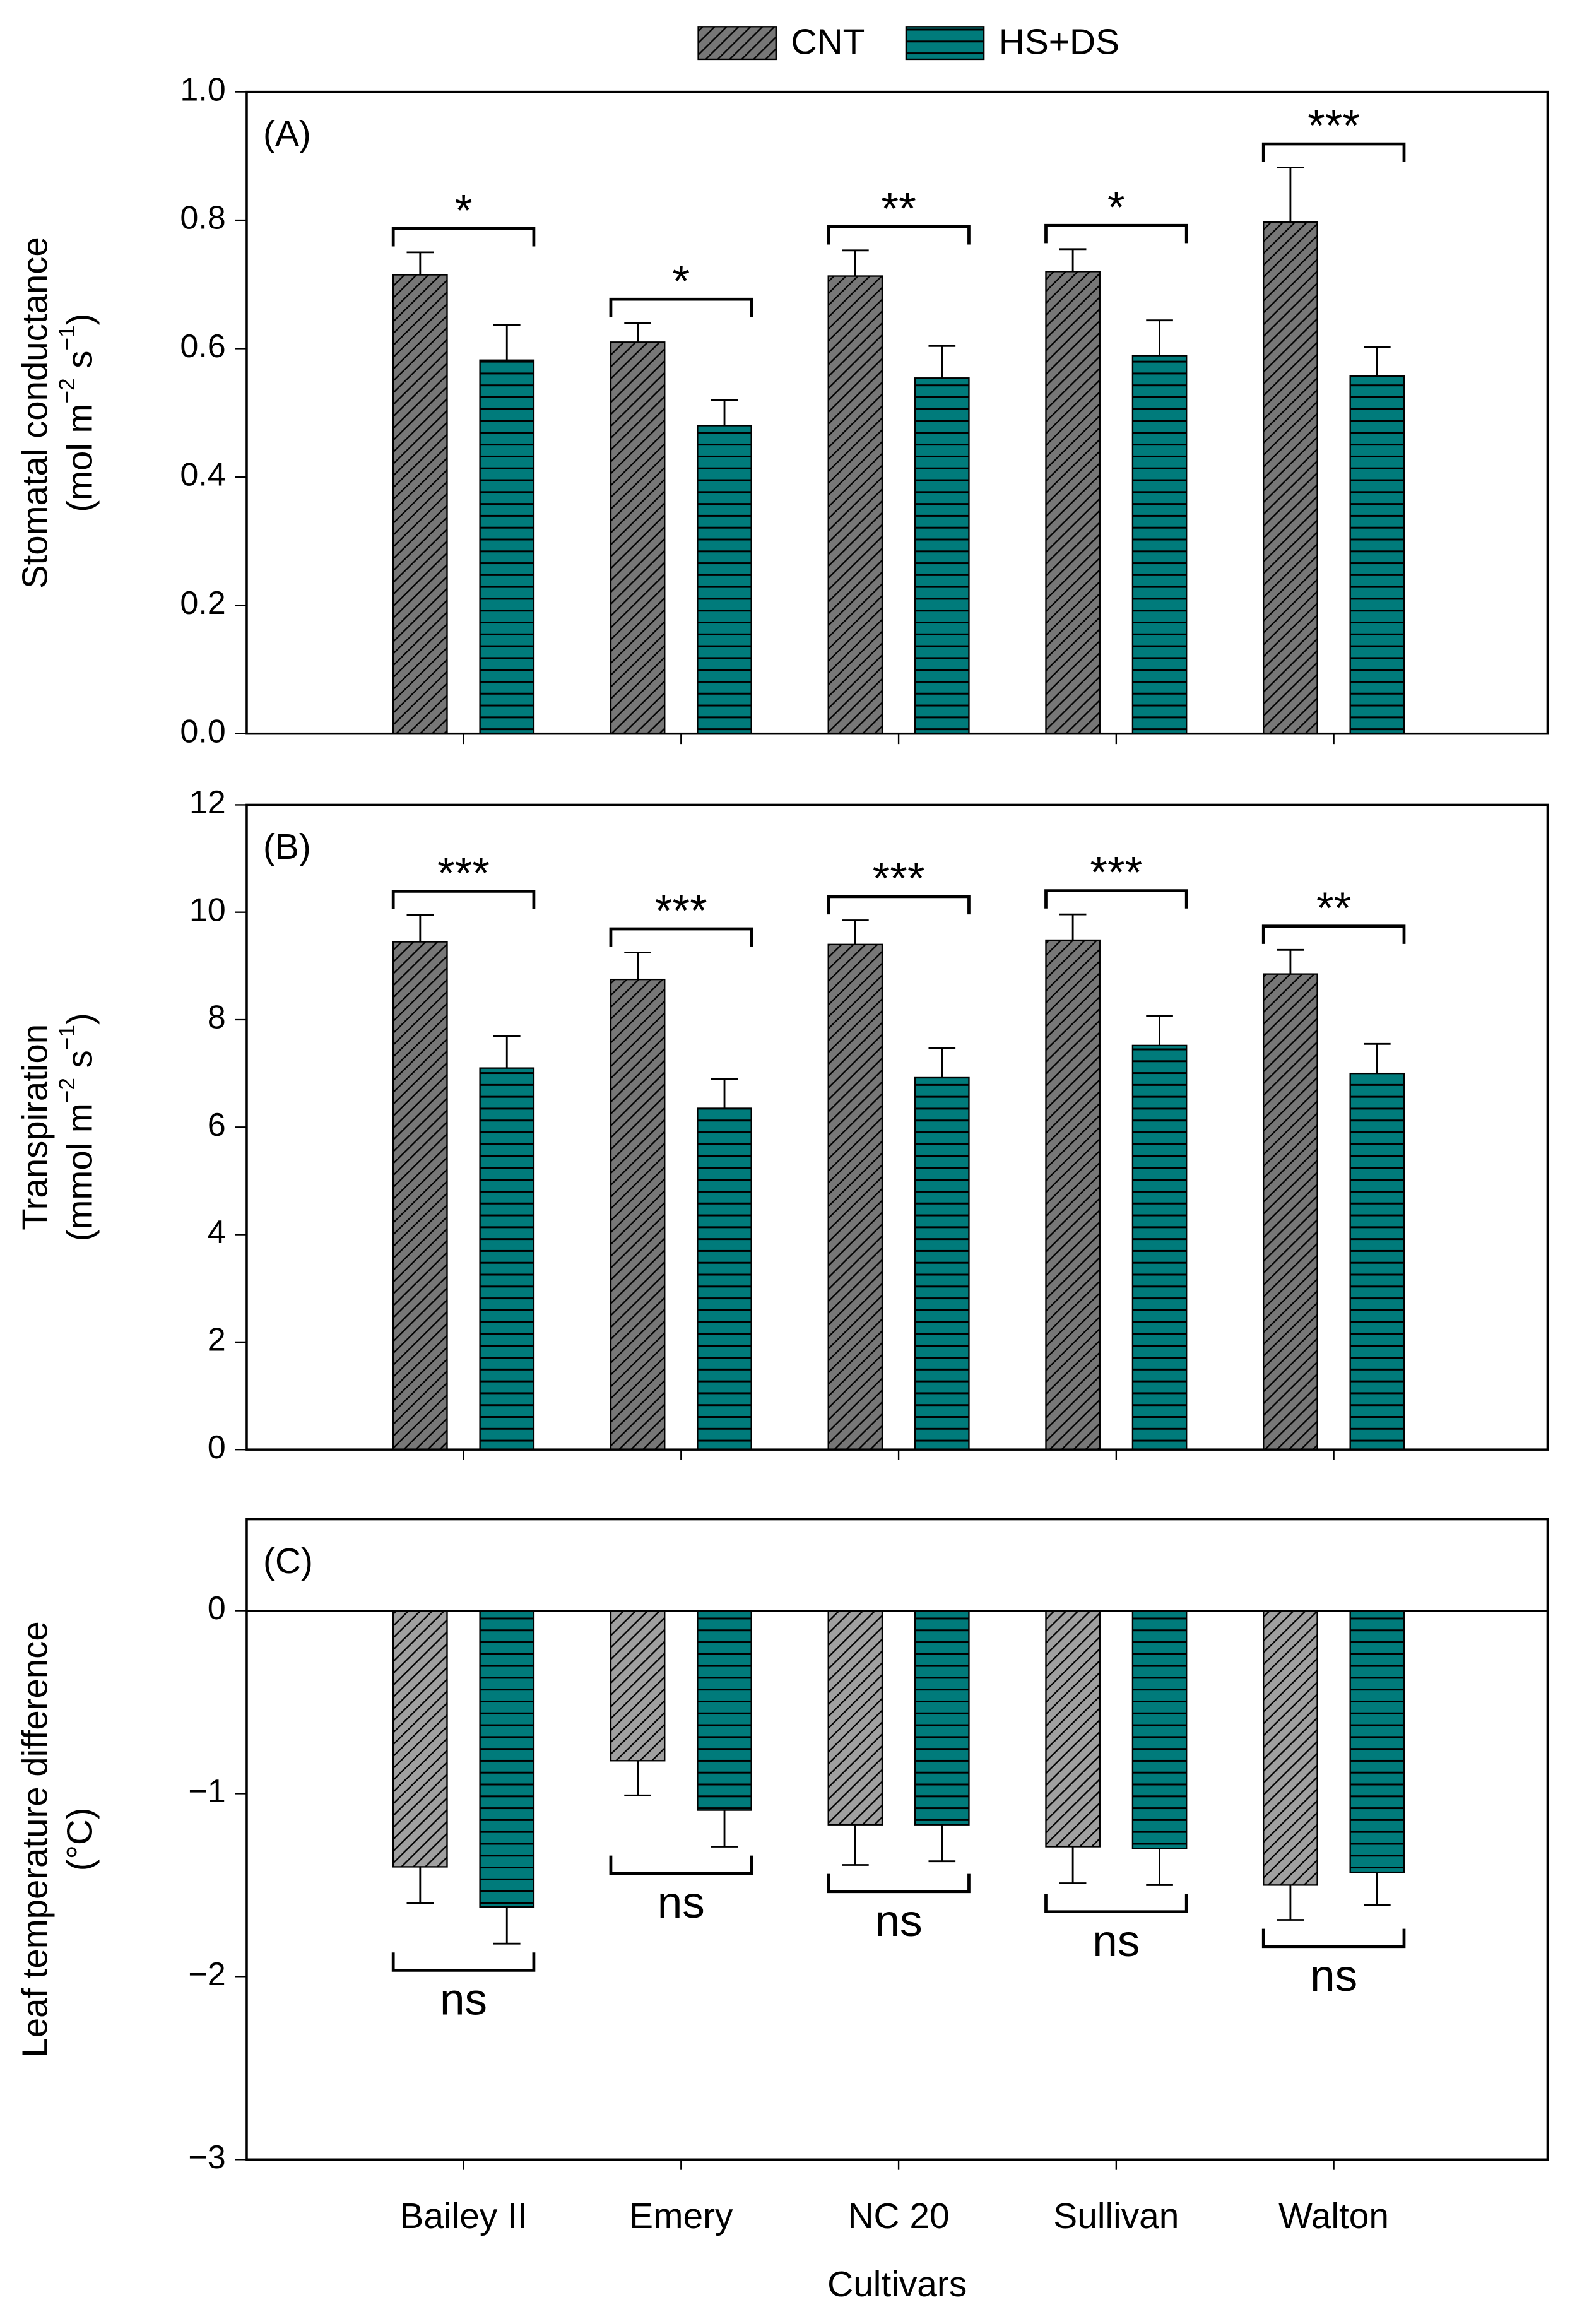 This screenshot has height=2324, width=1570. Describe the element at coordinates (34, 413) in the screenshot. I see `y-axis-label-line: Stomatal conductance` at that location.